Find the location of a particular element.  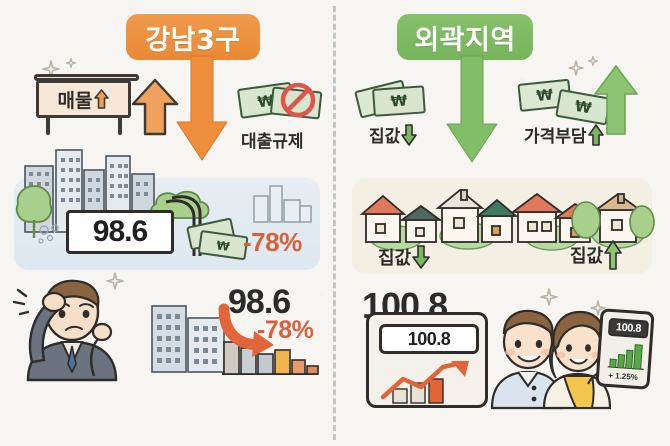

village-price-up-group: 집값 is located at coordinates (596, 255).